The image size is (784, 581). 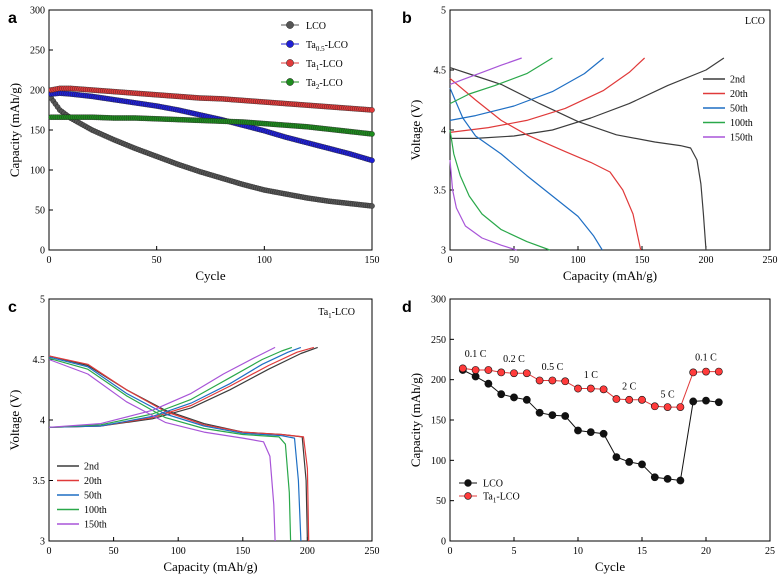 I want to click on legend-label: 100th, so click(x=741, y=123).